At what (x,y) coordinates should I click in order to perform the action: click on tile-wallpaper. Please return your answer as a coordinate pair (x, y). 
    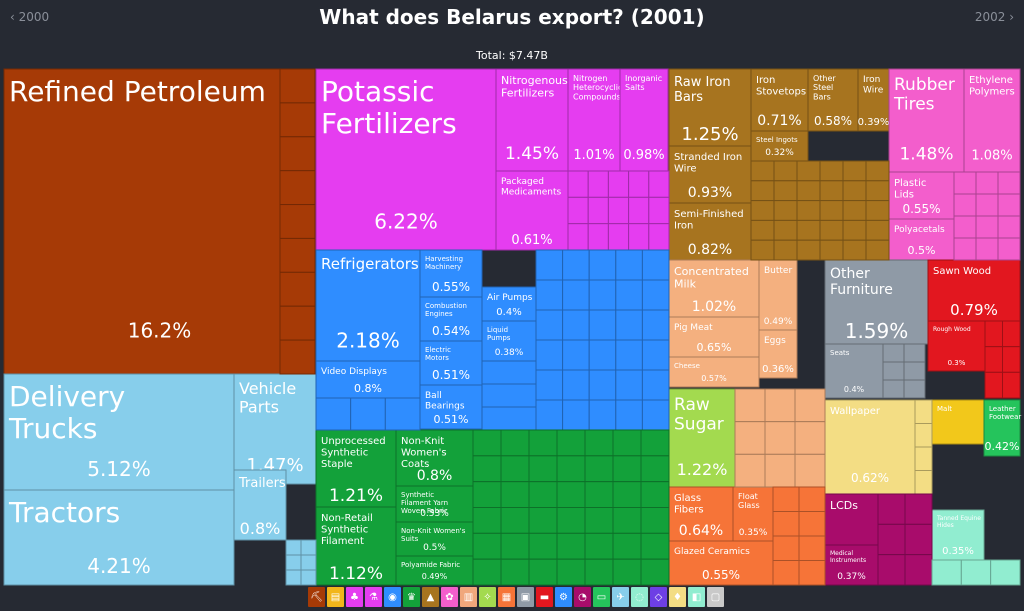
    Looking at the image, I should click on (870, 447).